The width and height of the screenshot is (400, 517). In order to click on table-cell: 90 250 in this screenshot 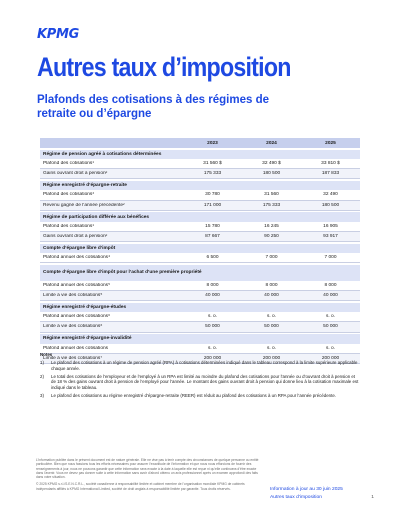, I will do `click(271, 237)`.